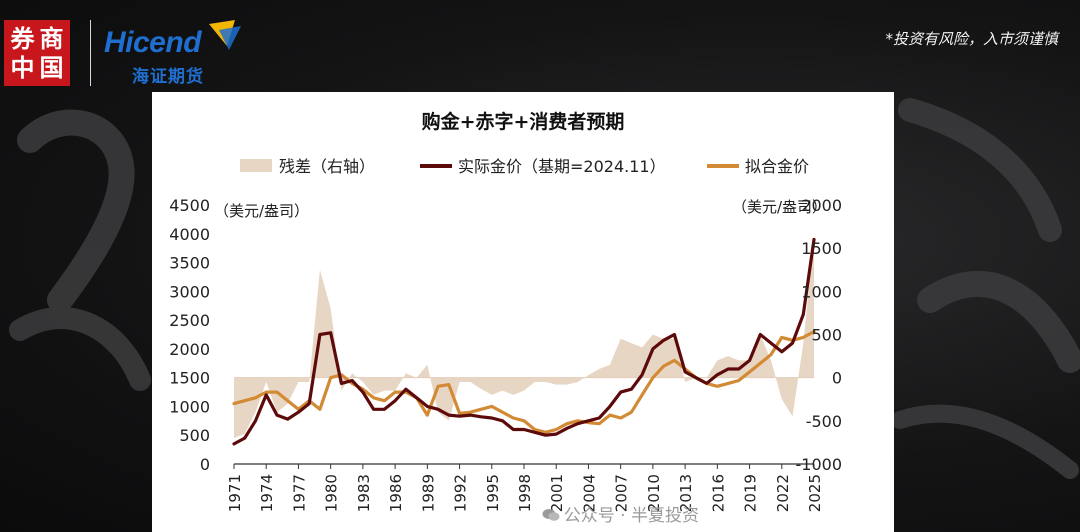 The width and height of the screenshot is (1080, 532). I want to click on y-left-tick-label: 500, so click(194, 435).